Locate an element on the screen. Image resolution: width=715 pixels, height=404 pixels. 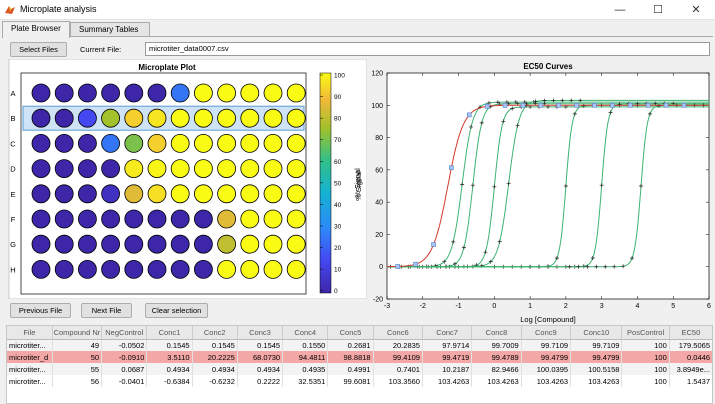
column-header: Compound Nr is located at coordinates (77, 333).